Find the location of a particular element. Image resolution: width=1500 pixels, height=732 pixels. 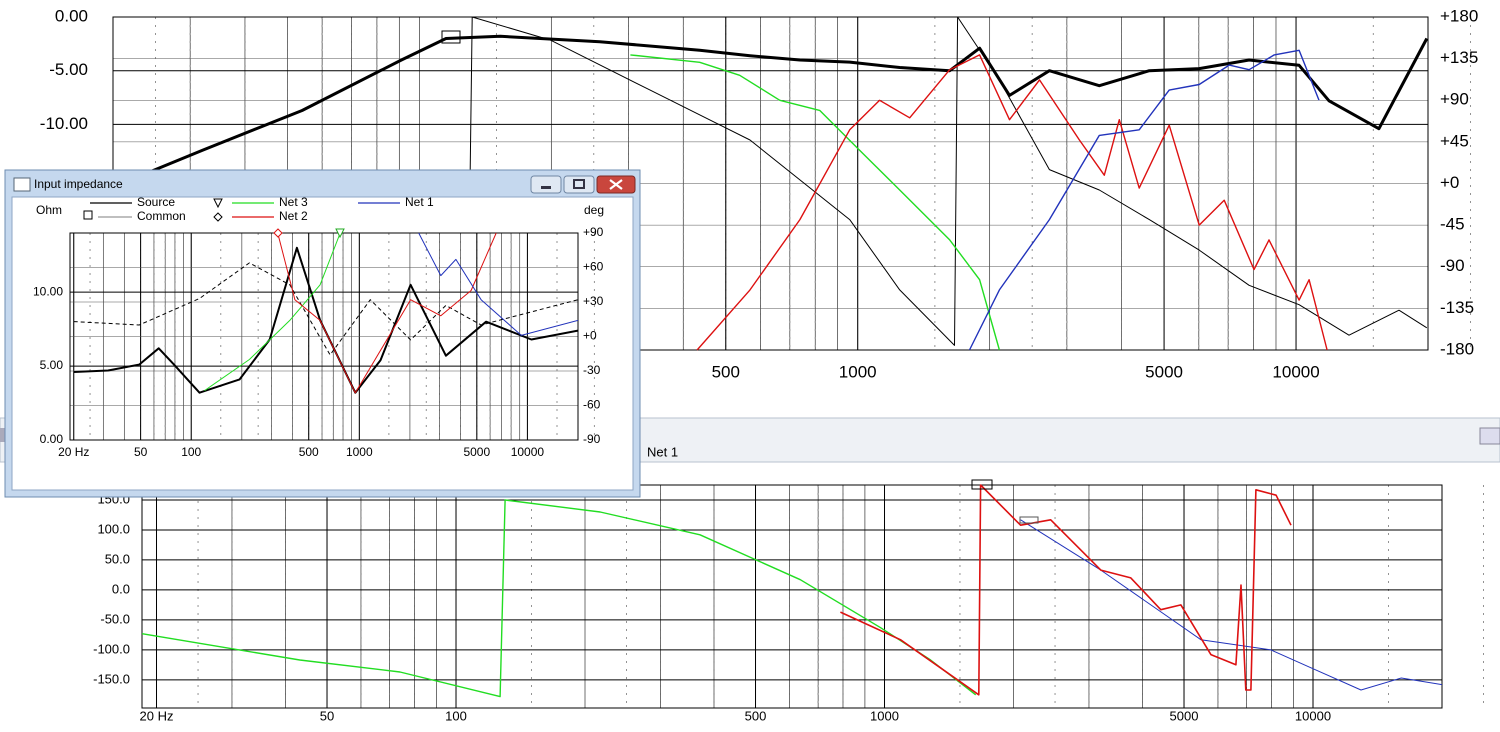

y2-tick-label: -45 is located at coordinates (1452, 224).